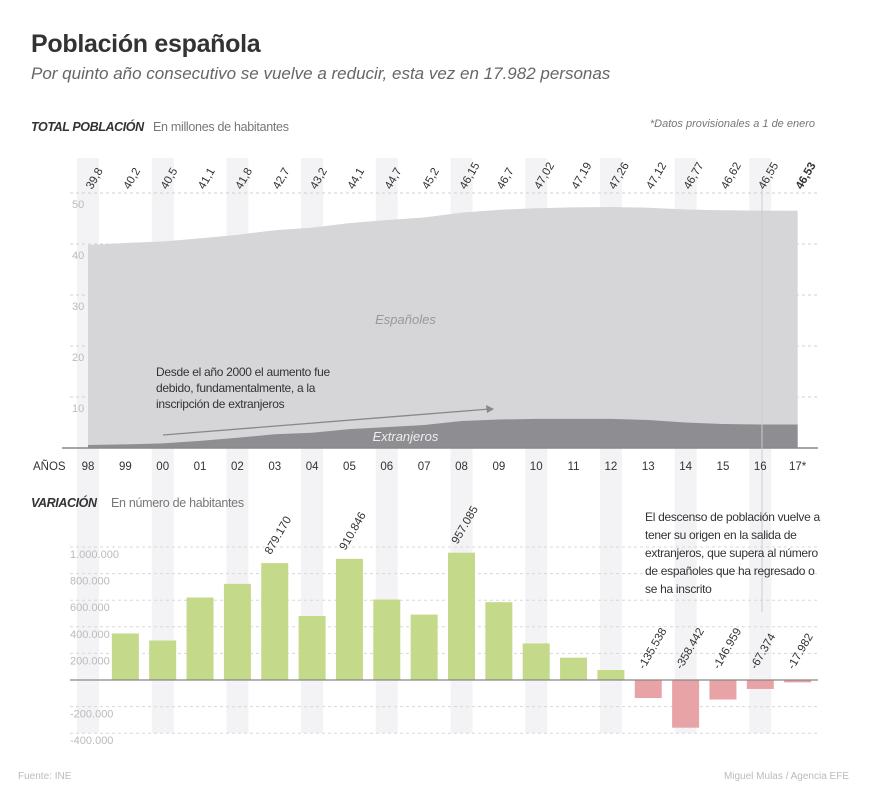  Describe the element at coordinates (125, 467) in the screenshot. I see `x-tick-label: 99` at that location.